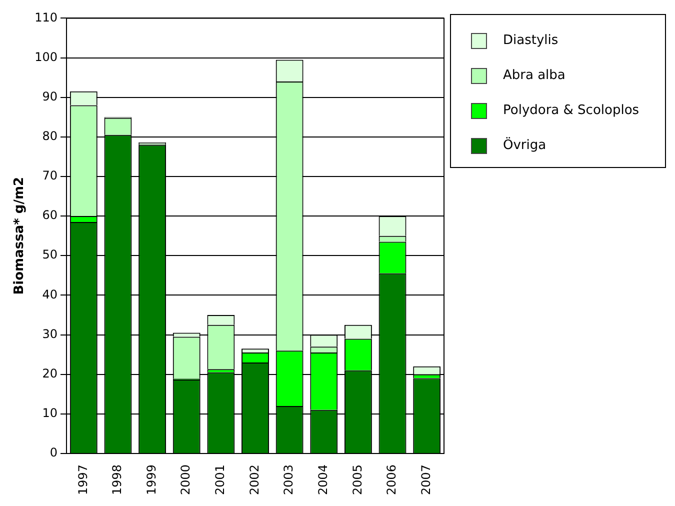  What do you see at coordinates (54, 453) in the screenshot?
I see `y-tick-label: 0` at bounding box center [54, 453].